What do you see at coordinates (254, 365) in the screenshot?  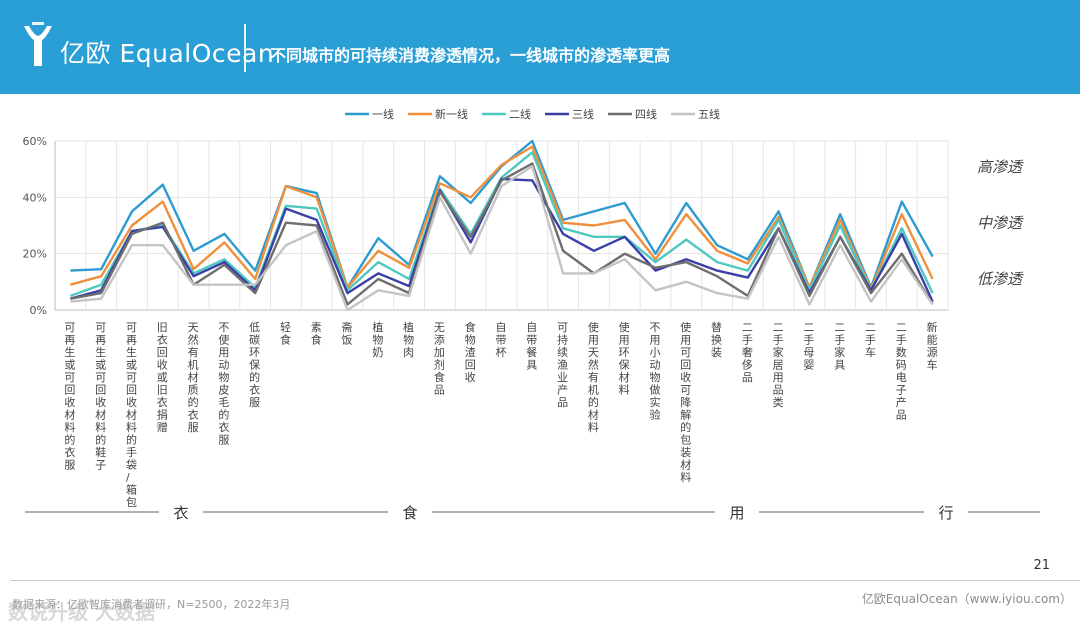 I see `category-label-7: 低碳环保的衣服` at bounding box center [254, 365].